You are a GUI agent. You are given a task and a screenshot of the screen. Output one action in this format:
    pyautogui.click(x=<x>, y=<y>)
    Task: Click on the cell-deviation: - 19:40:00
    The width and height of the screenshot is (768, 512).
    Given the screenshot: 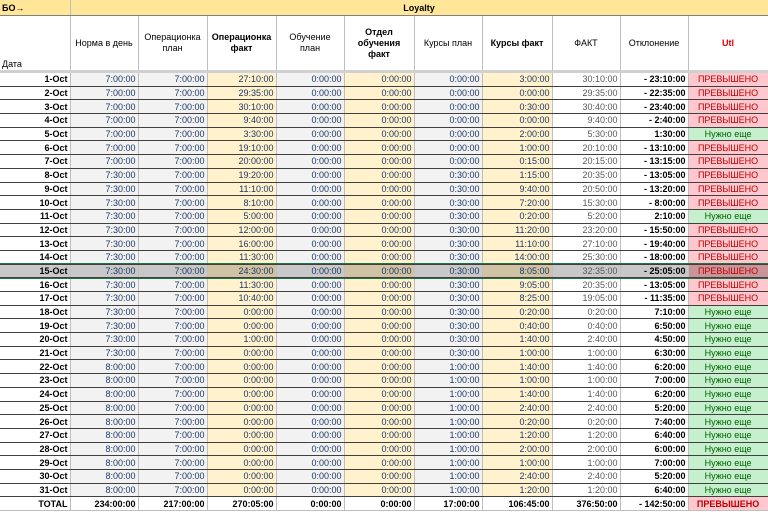 What is the action you would take?
    pyautogui.click(x=654, y=243)
    